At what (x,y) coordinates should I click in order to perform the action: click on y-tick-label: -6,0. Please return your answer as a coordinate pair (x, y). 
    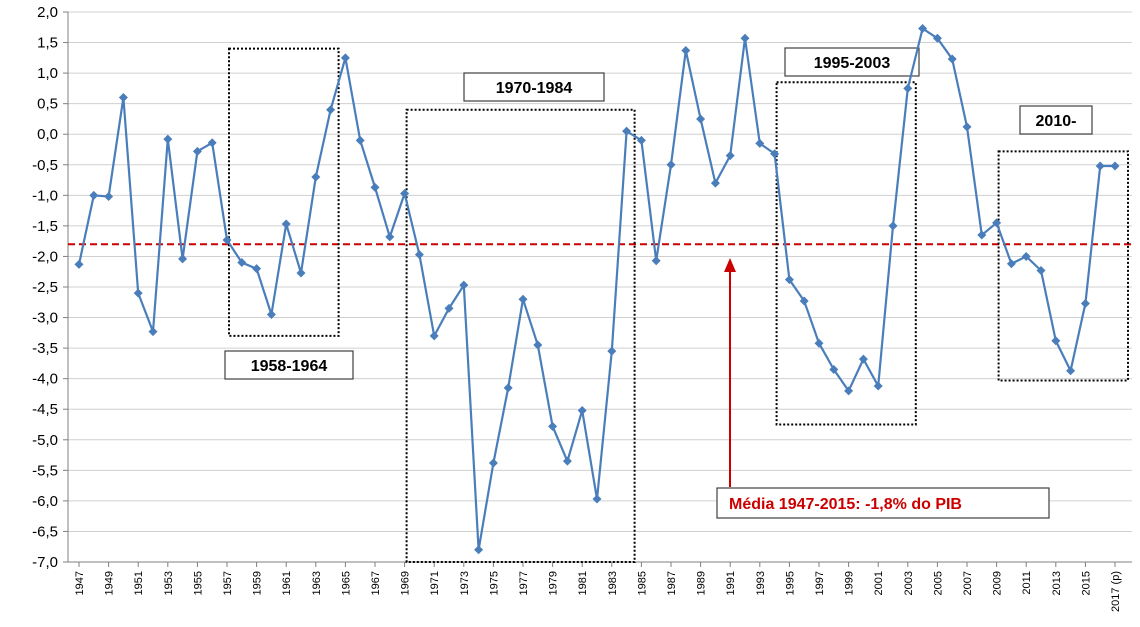
    Looking at the image, I should click on (45, 501).